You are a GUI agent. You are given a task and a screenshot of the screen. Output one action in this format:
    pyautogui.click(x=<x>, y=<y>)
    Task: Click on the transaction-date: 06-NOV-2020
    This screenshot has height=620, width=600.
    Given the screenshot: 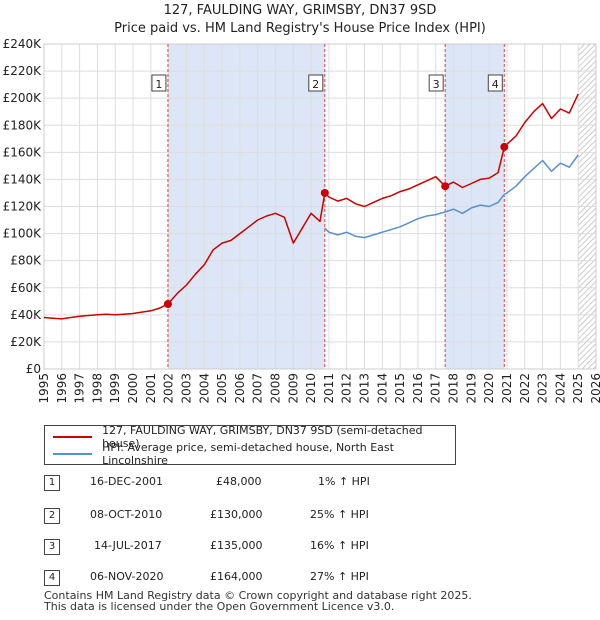 What is the action you would take?
    pyautogui.click(x=127, y=576)
    